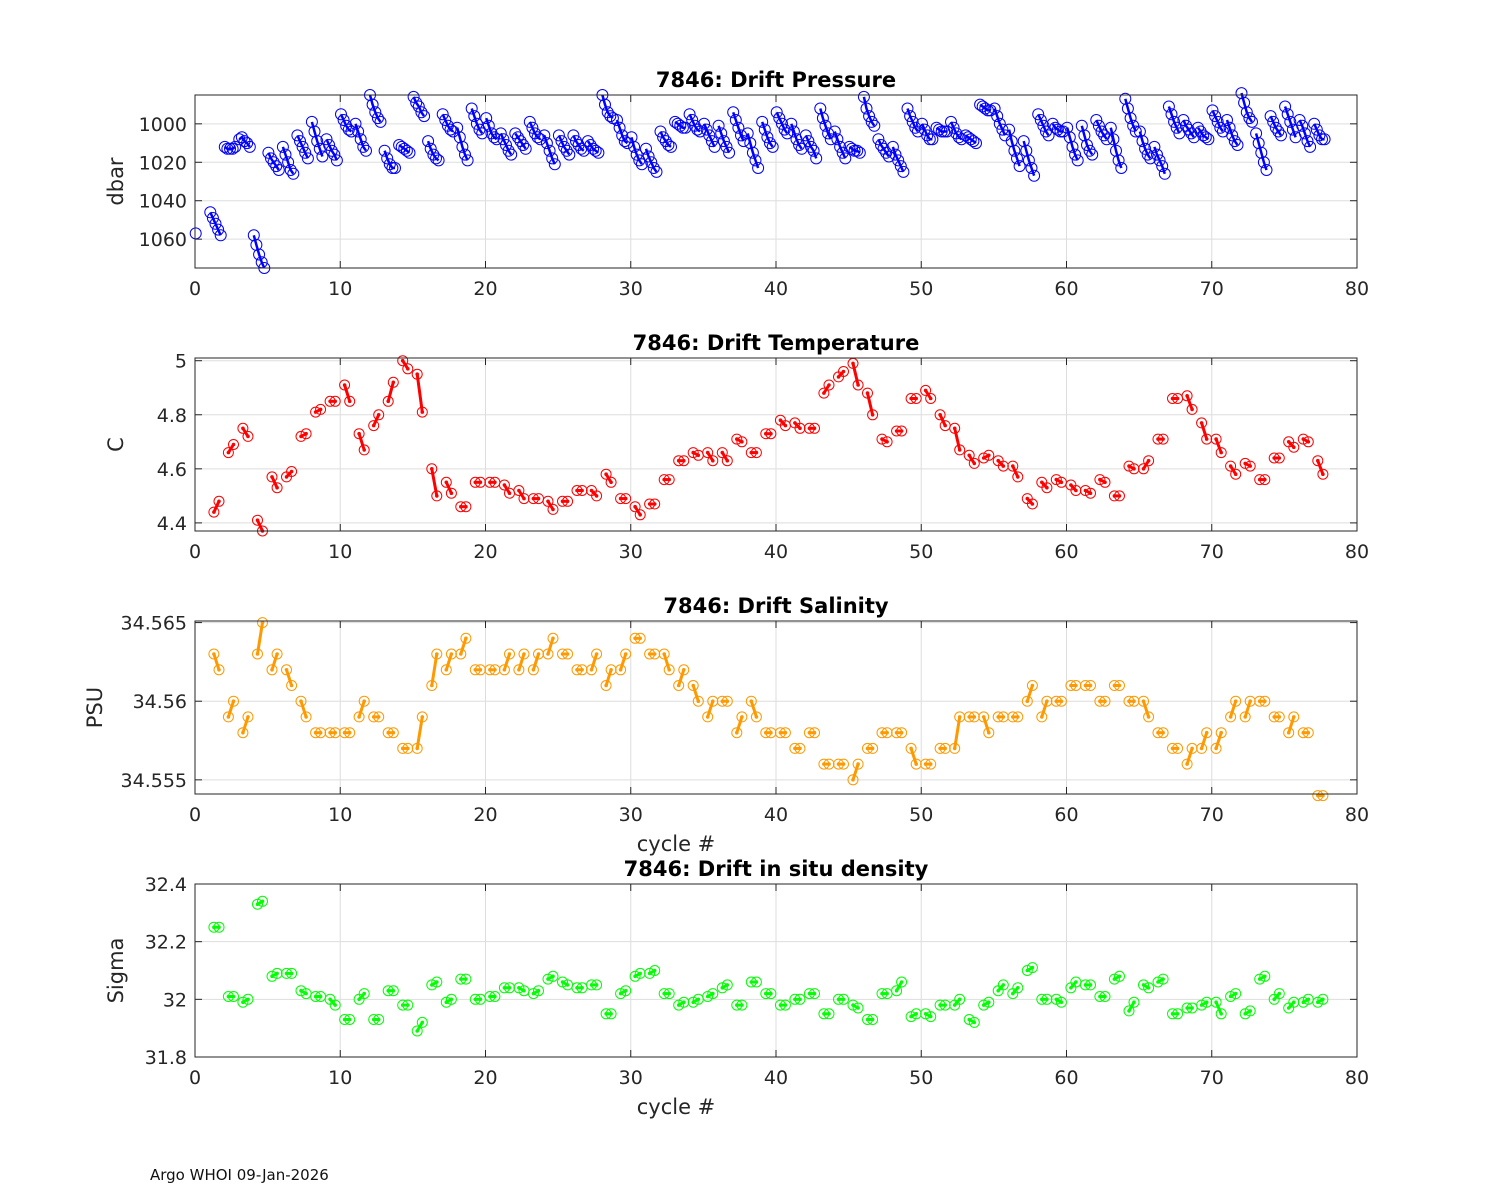 This screenshot has height=1200, width=1500. Describe the element at coordinates (776, 1078) in the screenshot. I see `x-tick-label: 40` at that location.